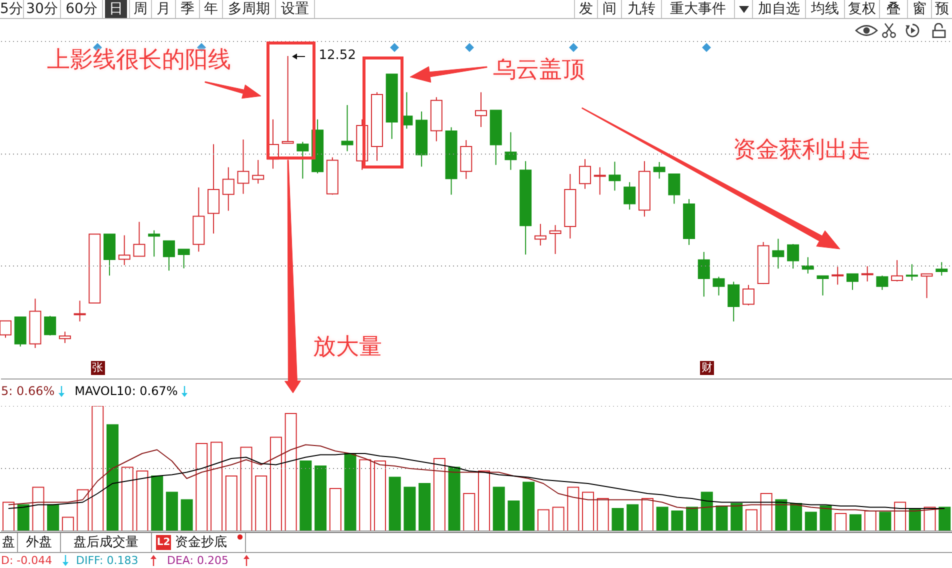  Describe the element at coordinates (609, 9) in the screenshot. I see `text: 间` at that location.